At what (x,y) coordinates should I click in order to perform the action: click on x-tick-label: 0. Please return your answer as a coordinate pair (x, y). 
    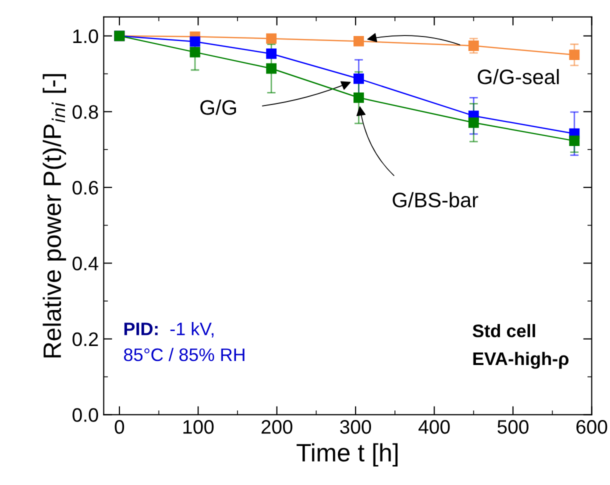
    Looking at the image, I should click on (119, 427).